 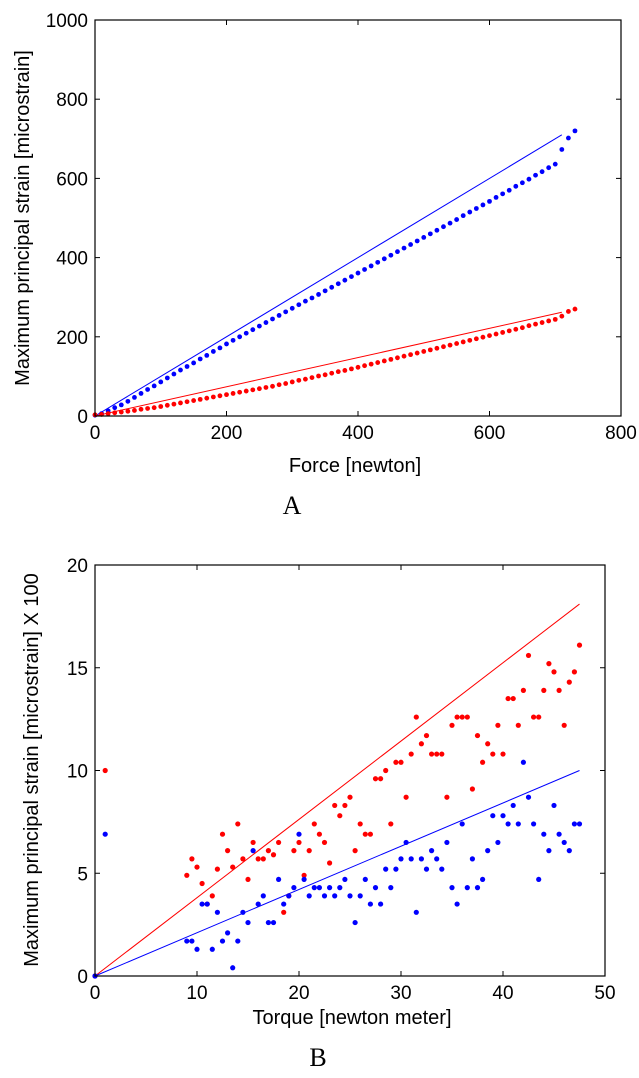 What do you see at coordinates (502, 993) in the screenshot?
I see `chart-b-x-tick-label: 40` at bounding box center [502, 993].